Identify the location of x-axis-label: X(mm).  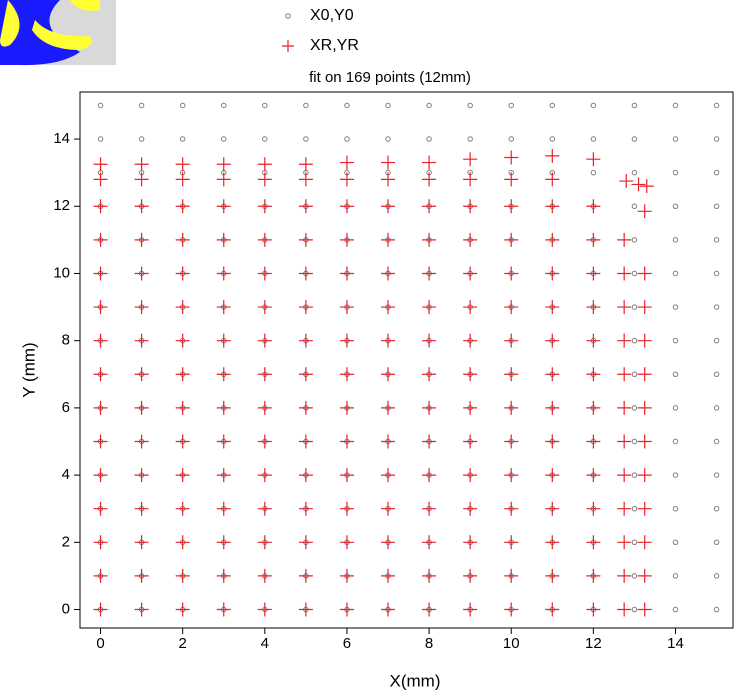
(415, 680).